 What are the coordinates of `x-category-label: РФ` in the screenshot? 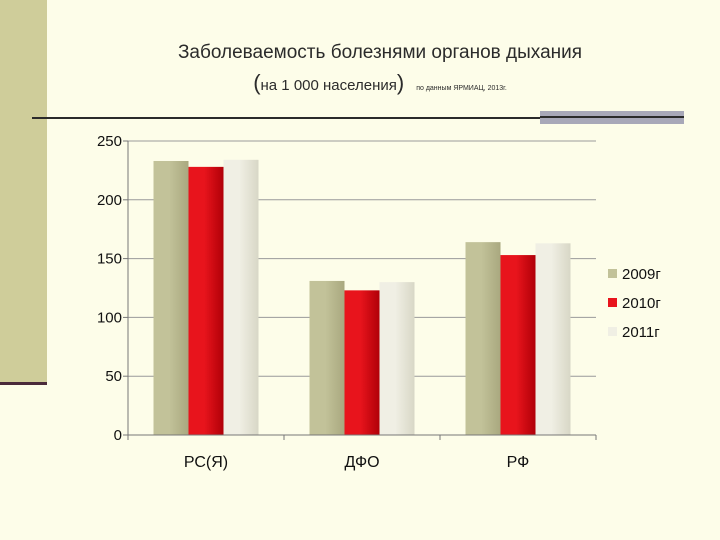 It's located at (518, 462).